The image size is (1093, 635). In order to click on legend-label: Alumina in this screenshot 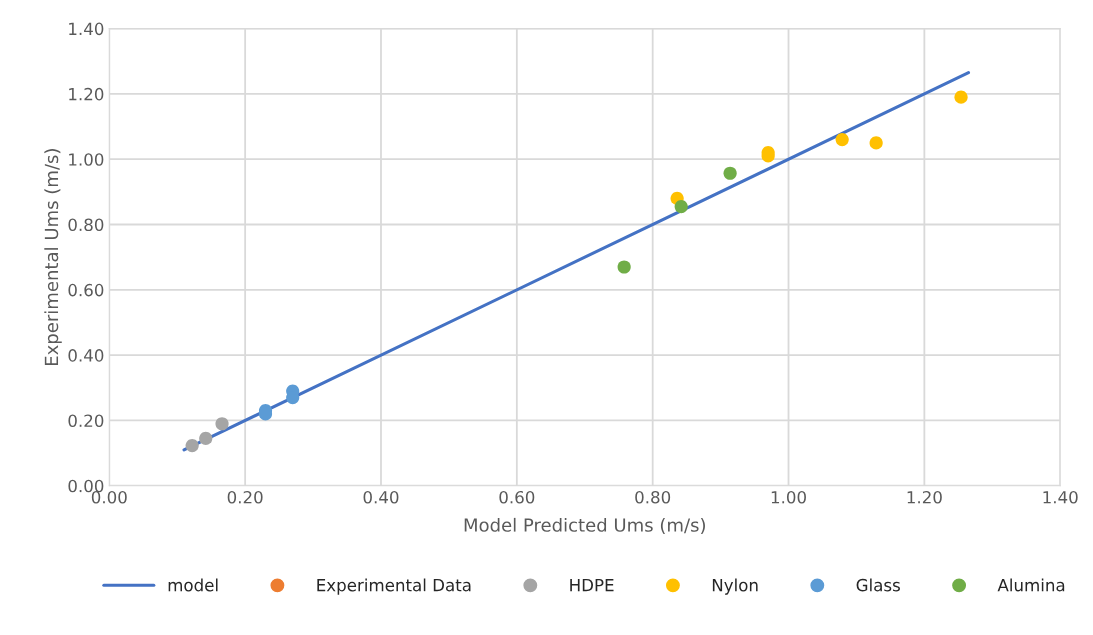, I will do `click(1031, 585)`.